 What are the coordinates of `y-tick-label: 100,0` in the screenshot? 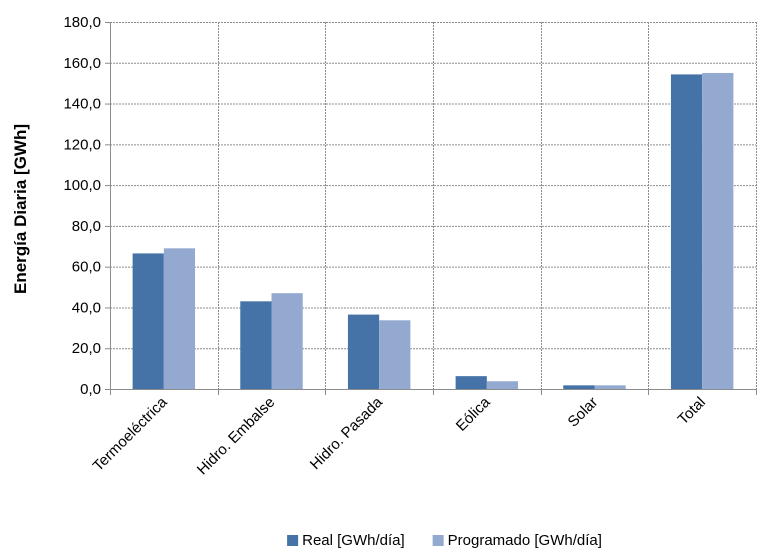 It's located at (82, 185).